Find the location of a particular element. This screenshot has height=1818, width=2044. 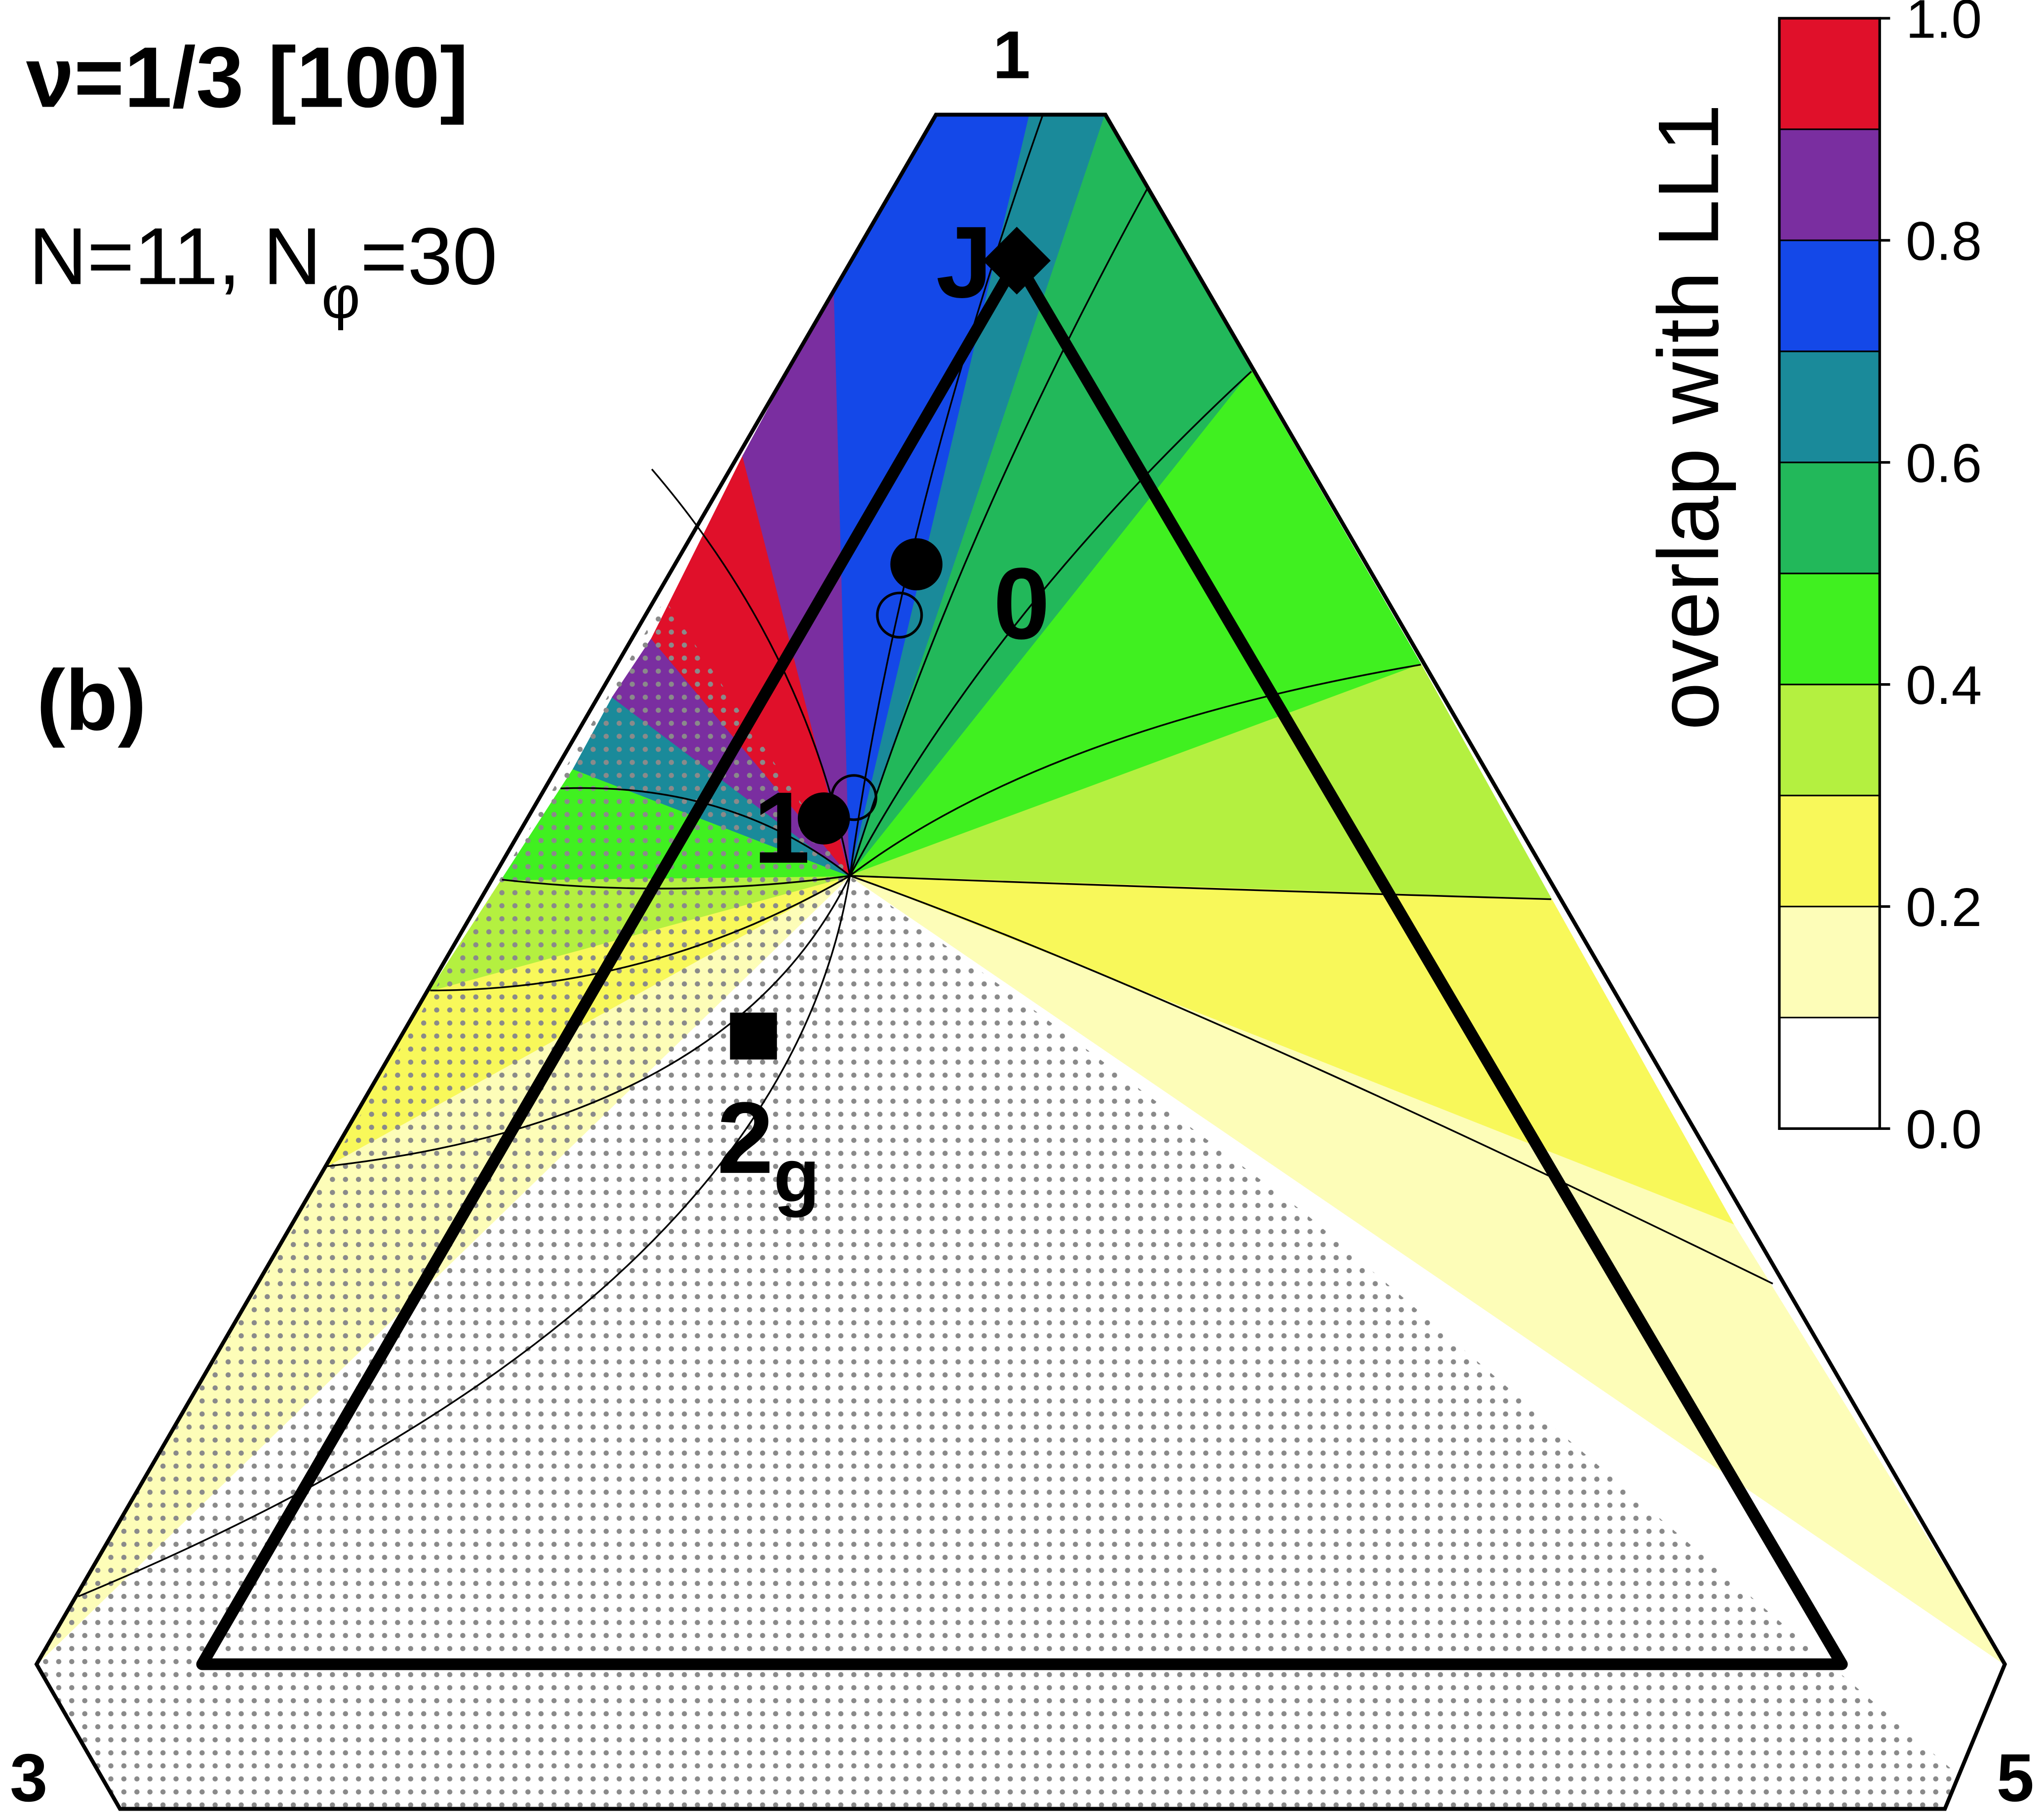

point-label: 0 is located at coordinates (1022, 604).